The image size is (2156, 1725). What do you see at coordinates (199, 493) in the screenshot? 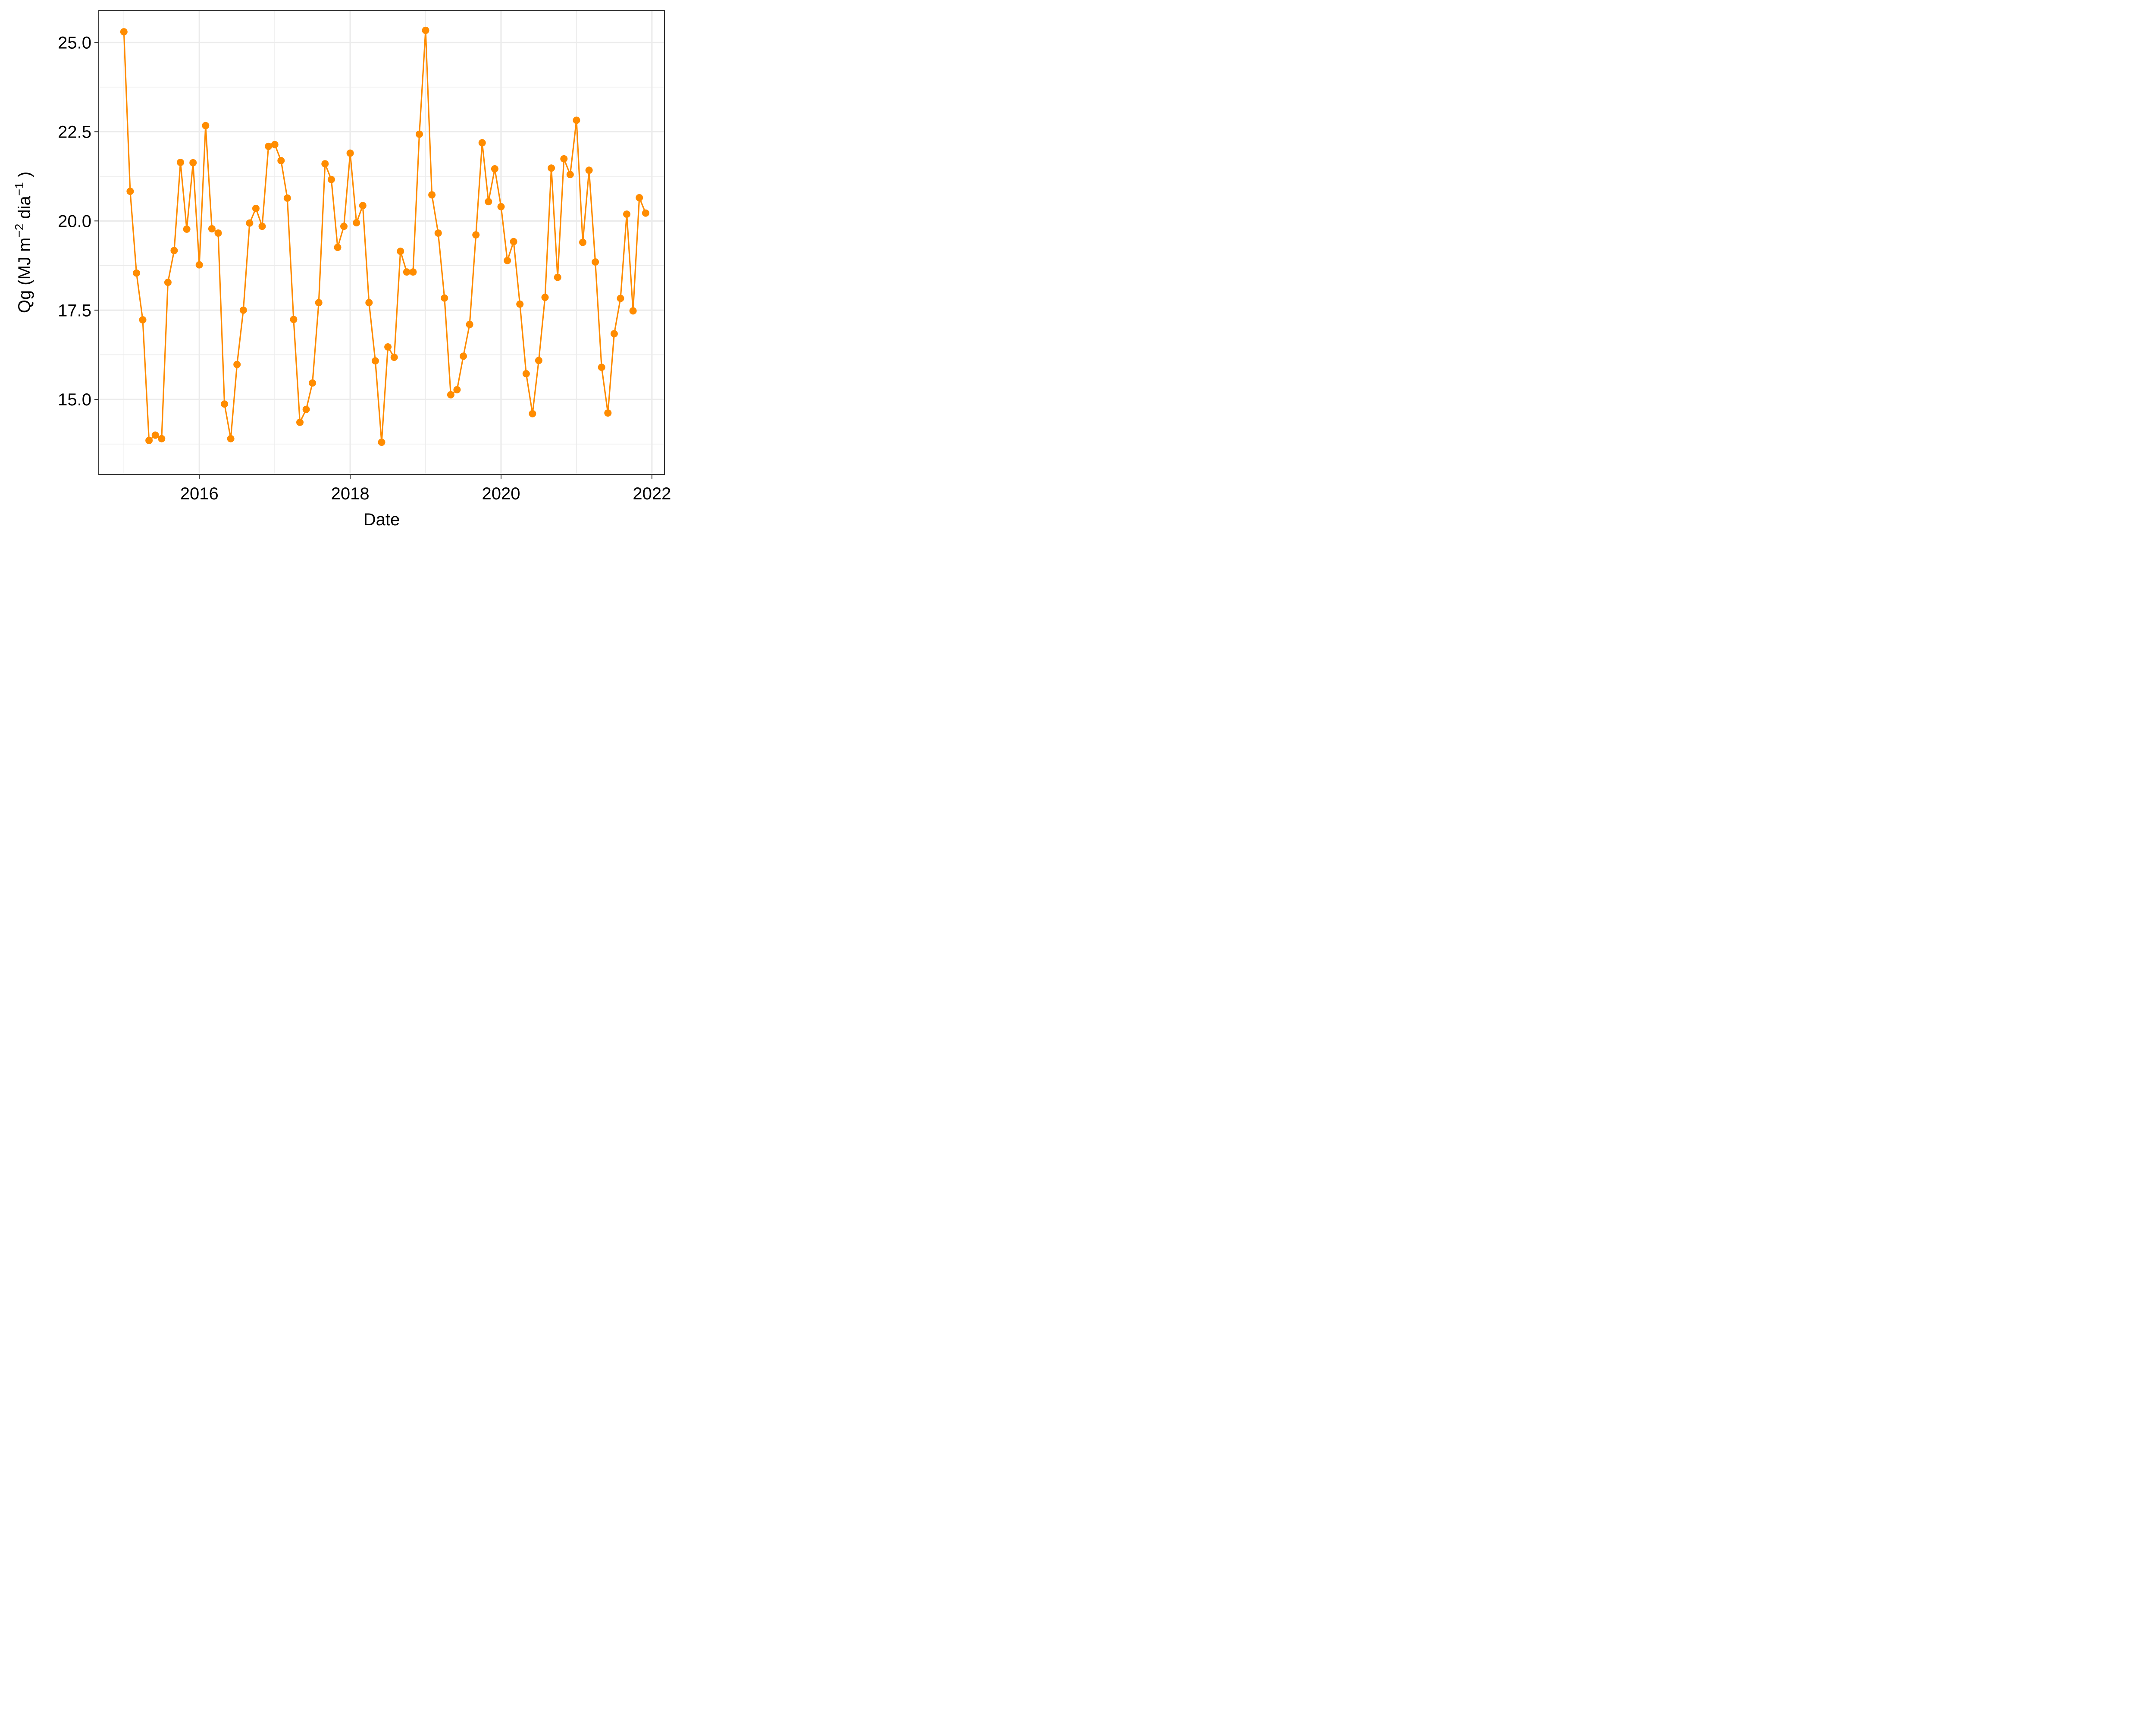
I see `x-tick-label: 2016` at bounding box center [199, 493].